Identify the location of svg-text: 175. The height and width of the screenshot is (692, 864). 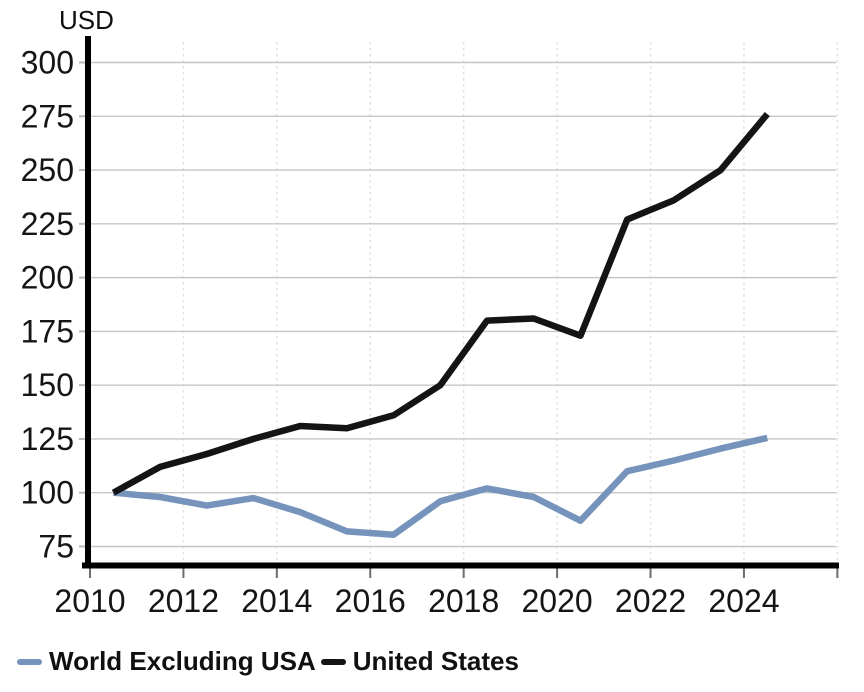
(47, 331).